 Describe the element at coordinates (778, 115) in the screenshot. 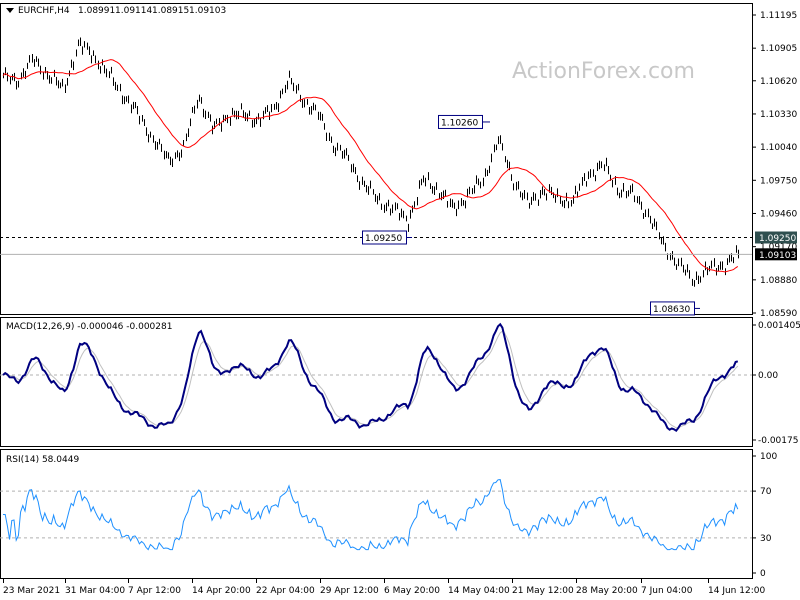

I see `y-tick-label: 1.10330` at that location.